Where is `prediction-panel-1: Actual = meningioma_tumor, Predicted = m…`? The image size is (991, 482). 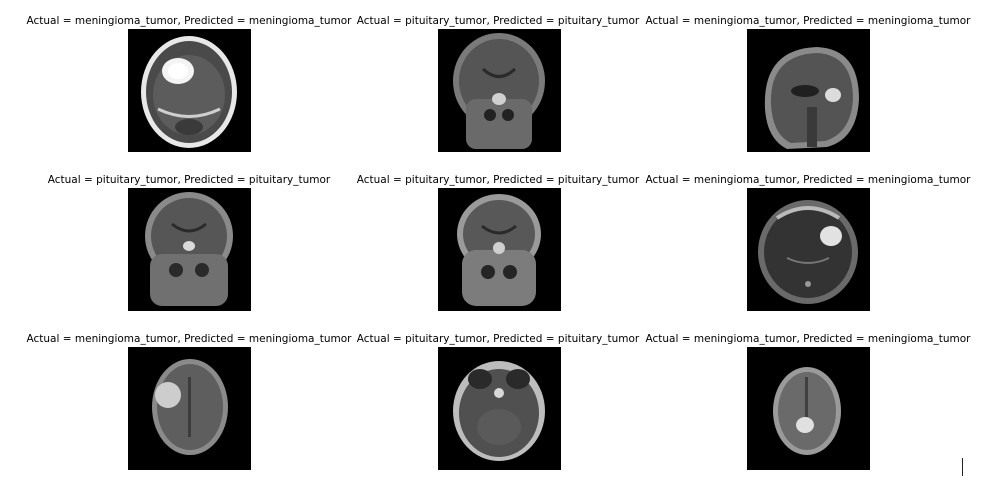
prediction-panel-1: Actual = meningioma_tumor, Predicted = m… is located at coordinates (189, 89).